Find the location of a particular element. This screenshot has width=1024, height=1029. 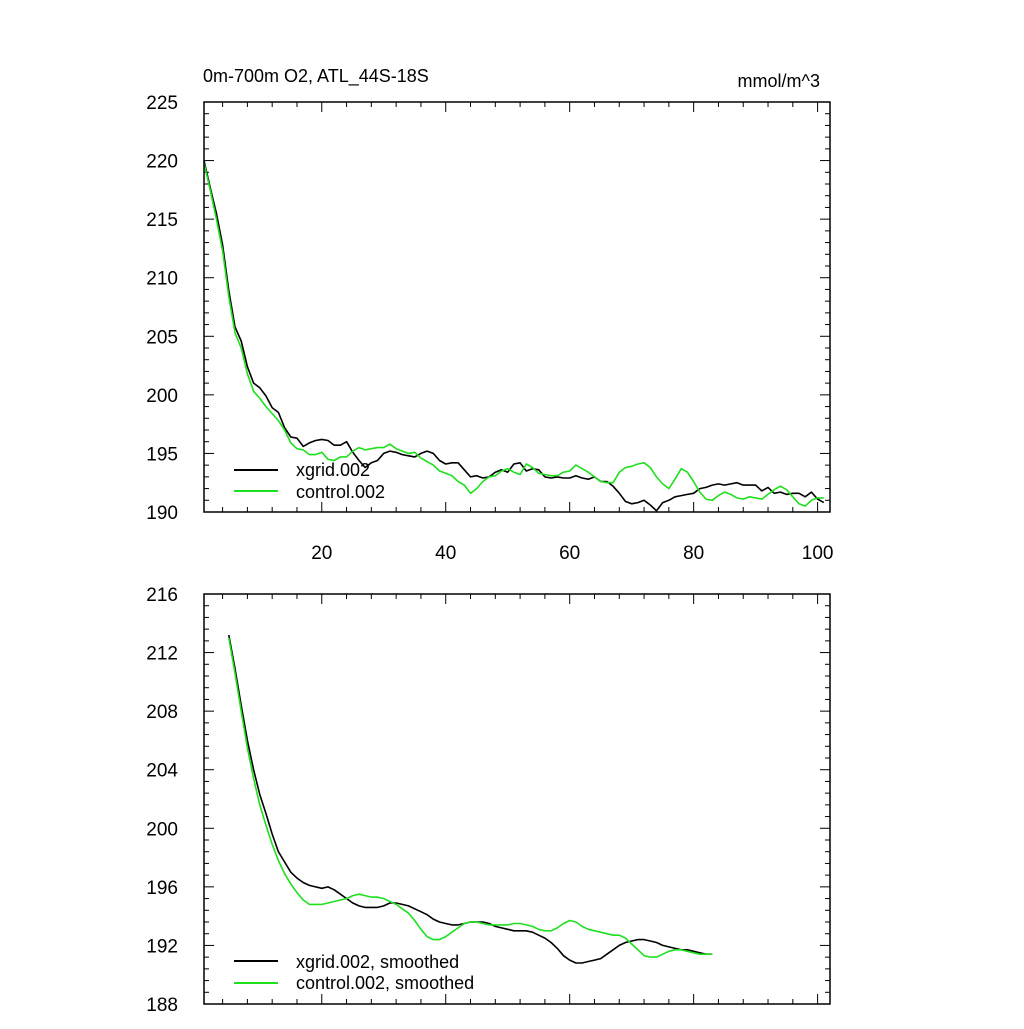

bottom-panel-y-tick-labels: 188 192 196 200 204 208 212 216 is located at coordinates (162, 800).